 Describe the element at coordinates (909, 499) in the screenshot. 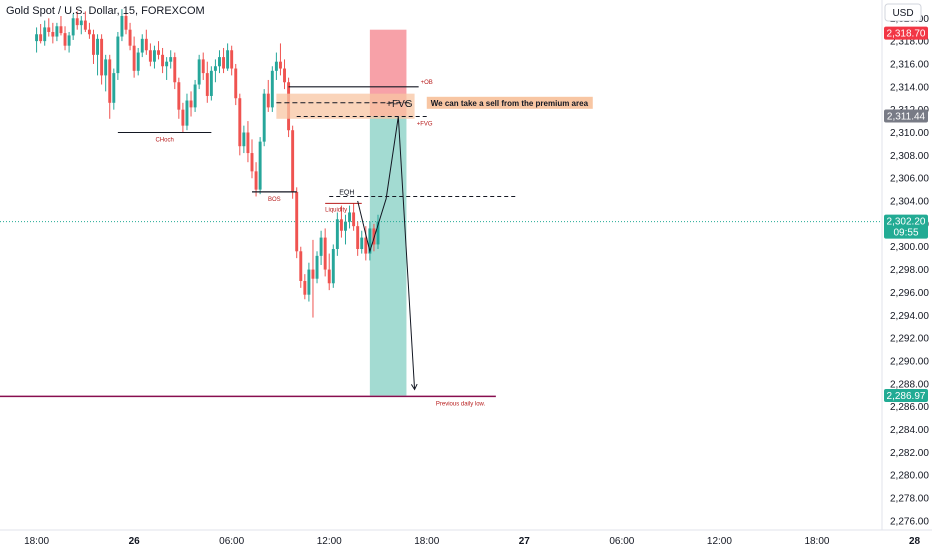

I see `price-tick-label: 2,278.00` at that location.